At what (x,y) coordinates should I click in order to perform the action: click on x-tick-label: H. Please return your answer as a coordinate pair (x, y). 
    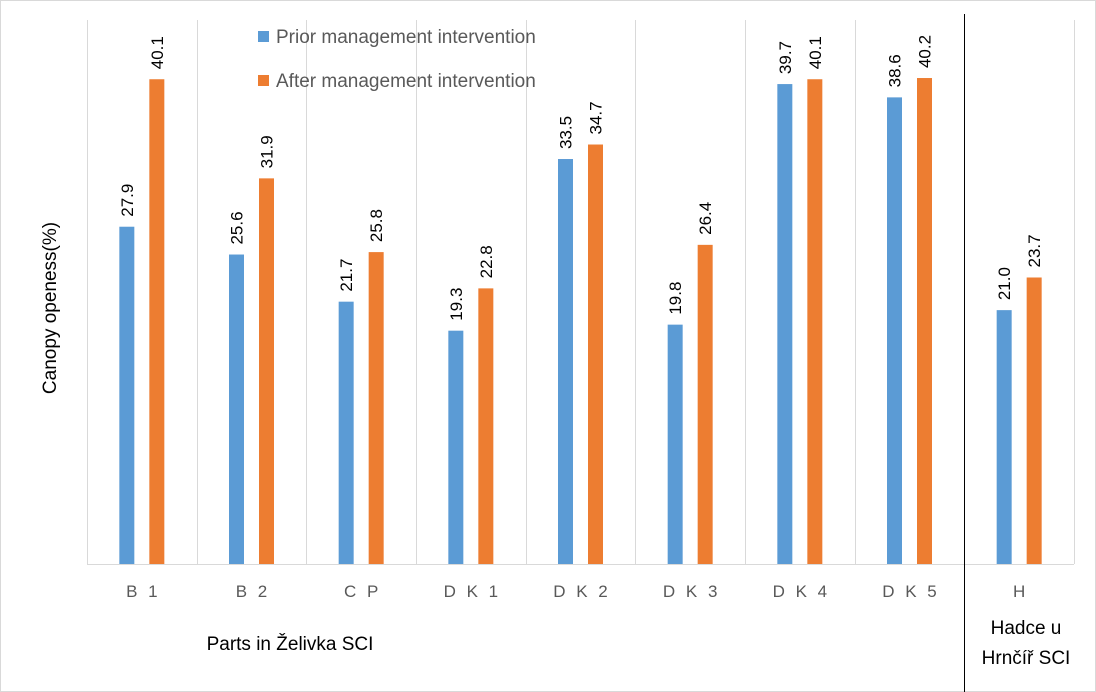
    Looking at the image, I should click on (1020, 591).